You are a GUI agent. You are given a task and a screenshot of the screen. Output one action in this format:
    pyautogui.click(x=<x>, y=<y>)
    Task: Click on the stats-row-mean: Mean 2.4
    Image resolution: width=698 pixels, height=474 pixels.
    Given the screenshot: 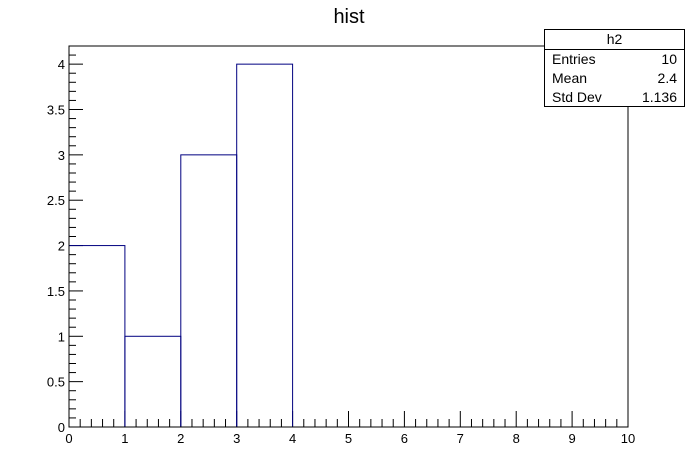 What is the action you would take?
    pyautogui.click(x=614, y=78)
    